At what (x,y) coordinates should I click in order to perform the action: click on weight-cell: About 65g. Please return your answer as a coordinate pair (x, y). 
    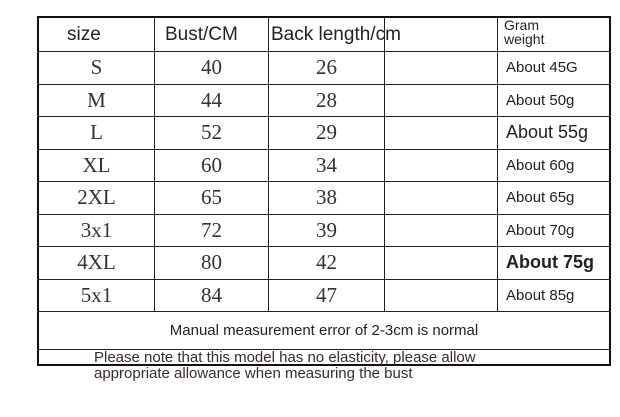
    Looking at the image, I should click on (540, 198).